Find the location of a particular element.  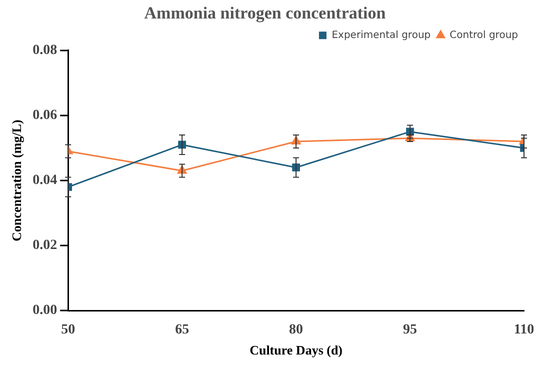

x-tick-label: 80 is located at coordinates (296, 330).